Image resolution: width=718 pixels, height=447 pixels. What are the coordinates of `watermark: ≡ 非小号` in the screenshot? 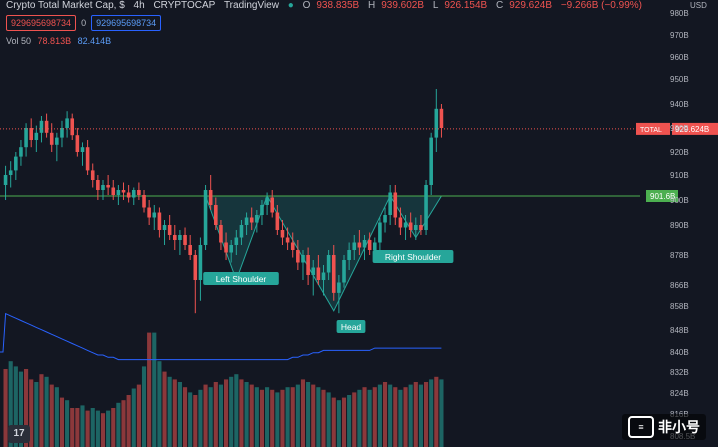 It's located at (664, 427).